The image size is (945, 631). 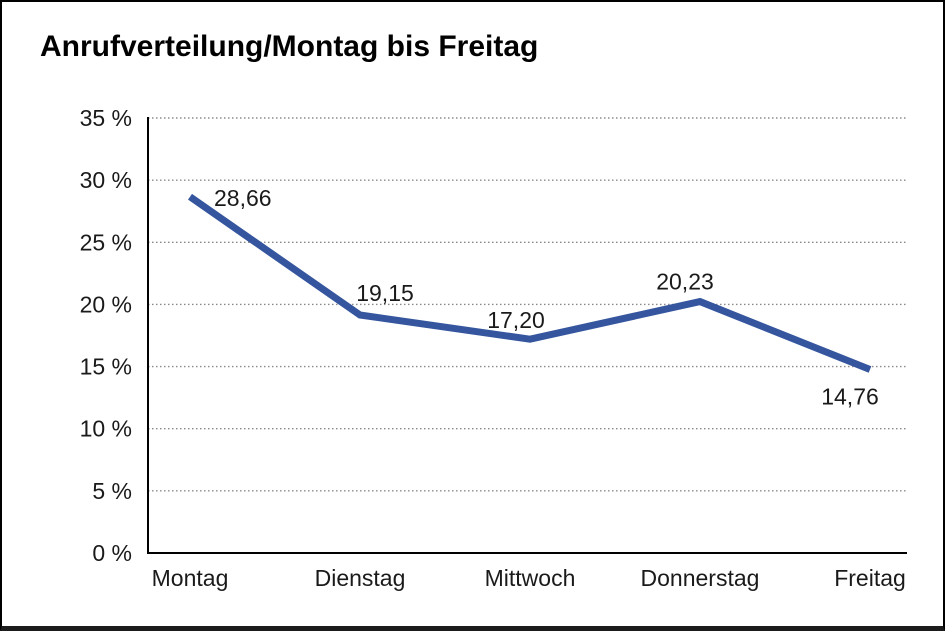 What do you see at coordinates (243, 198) in the screenshot?
I see `data-point-label: 28,66` at bounding box center [243, 198].